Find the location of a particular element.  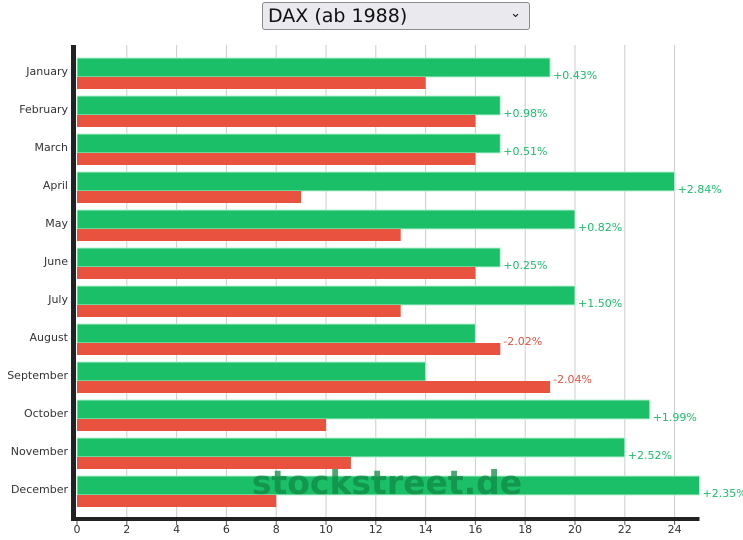

category-label: March is located at coordinates (51, 147).